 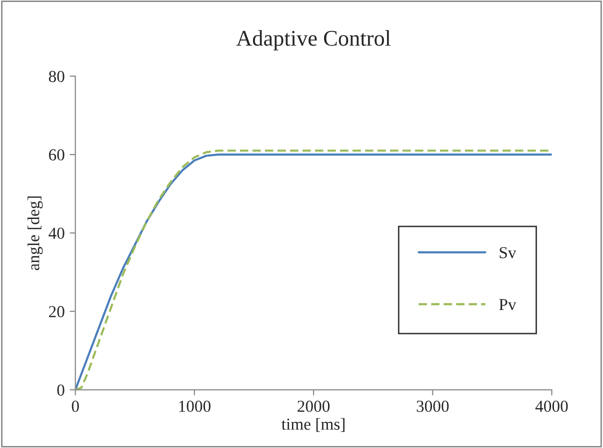 I want to click on x-tick-label: 1000, so click(x=194, y=406).